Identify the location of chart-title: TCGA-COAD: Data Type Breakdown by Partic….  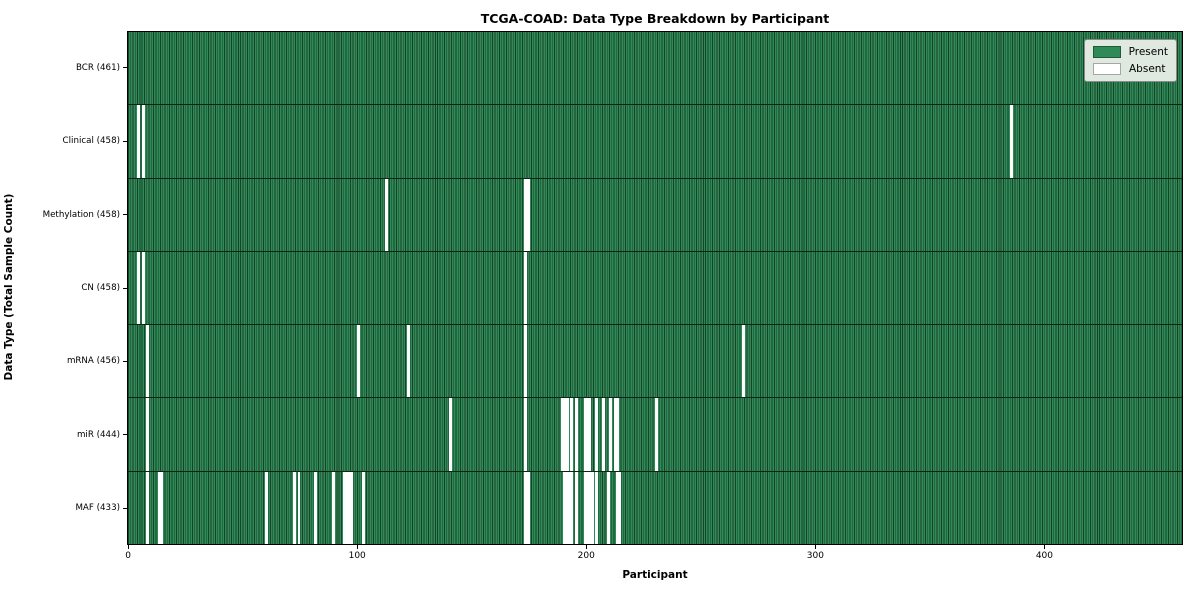
(655, 18).